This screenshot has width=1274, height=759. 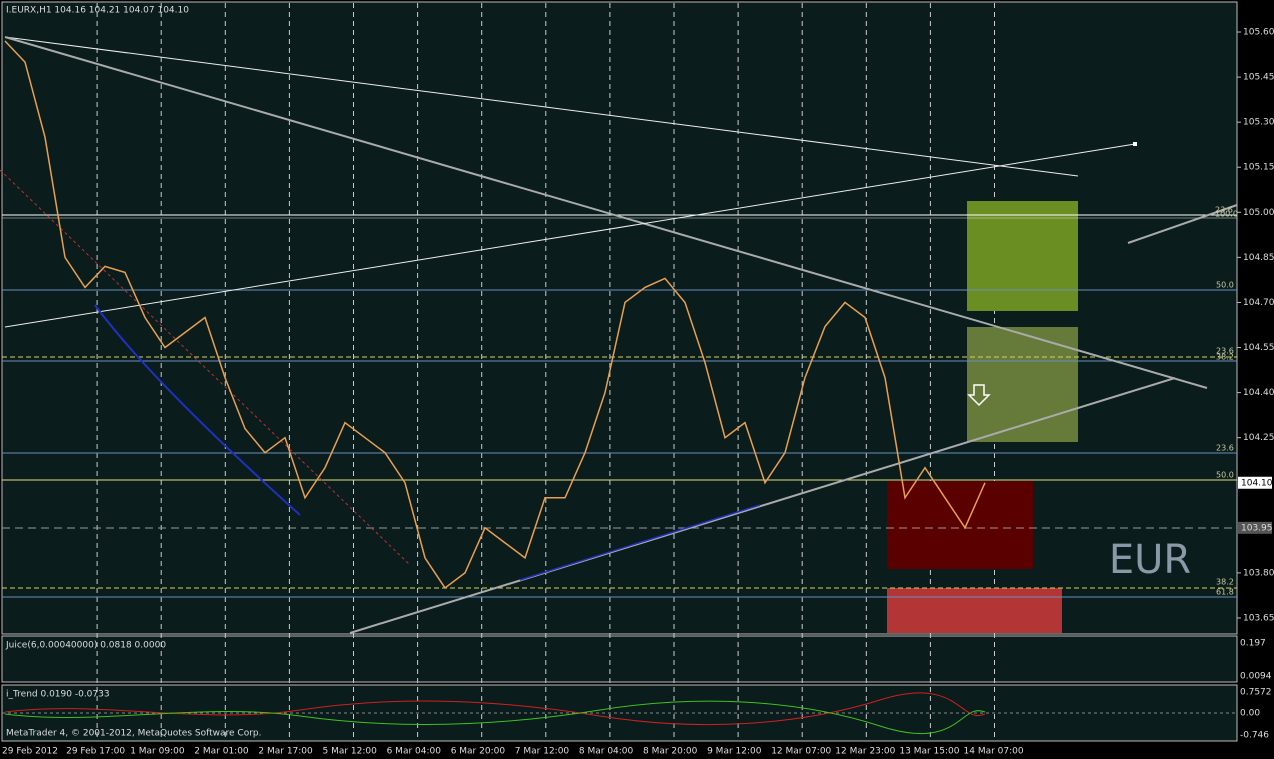 I want to click on indicator-label: i_Trend 0.0190 -0.0733, so click(x=58, y=695).